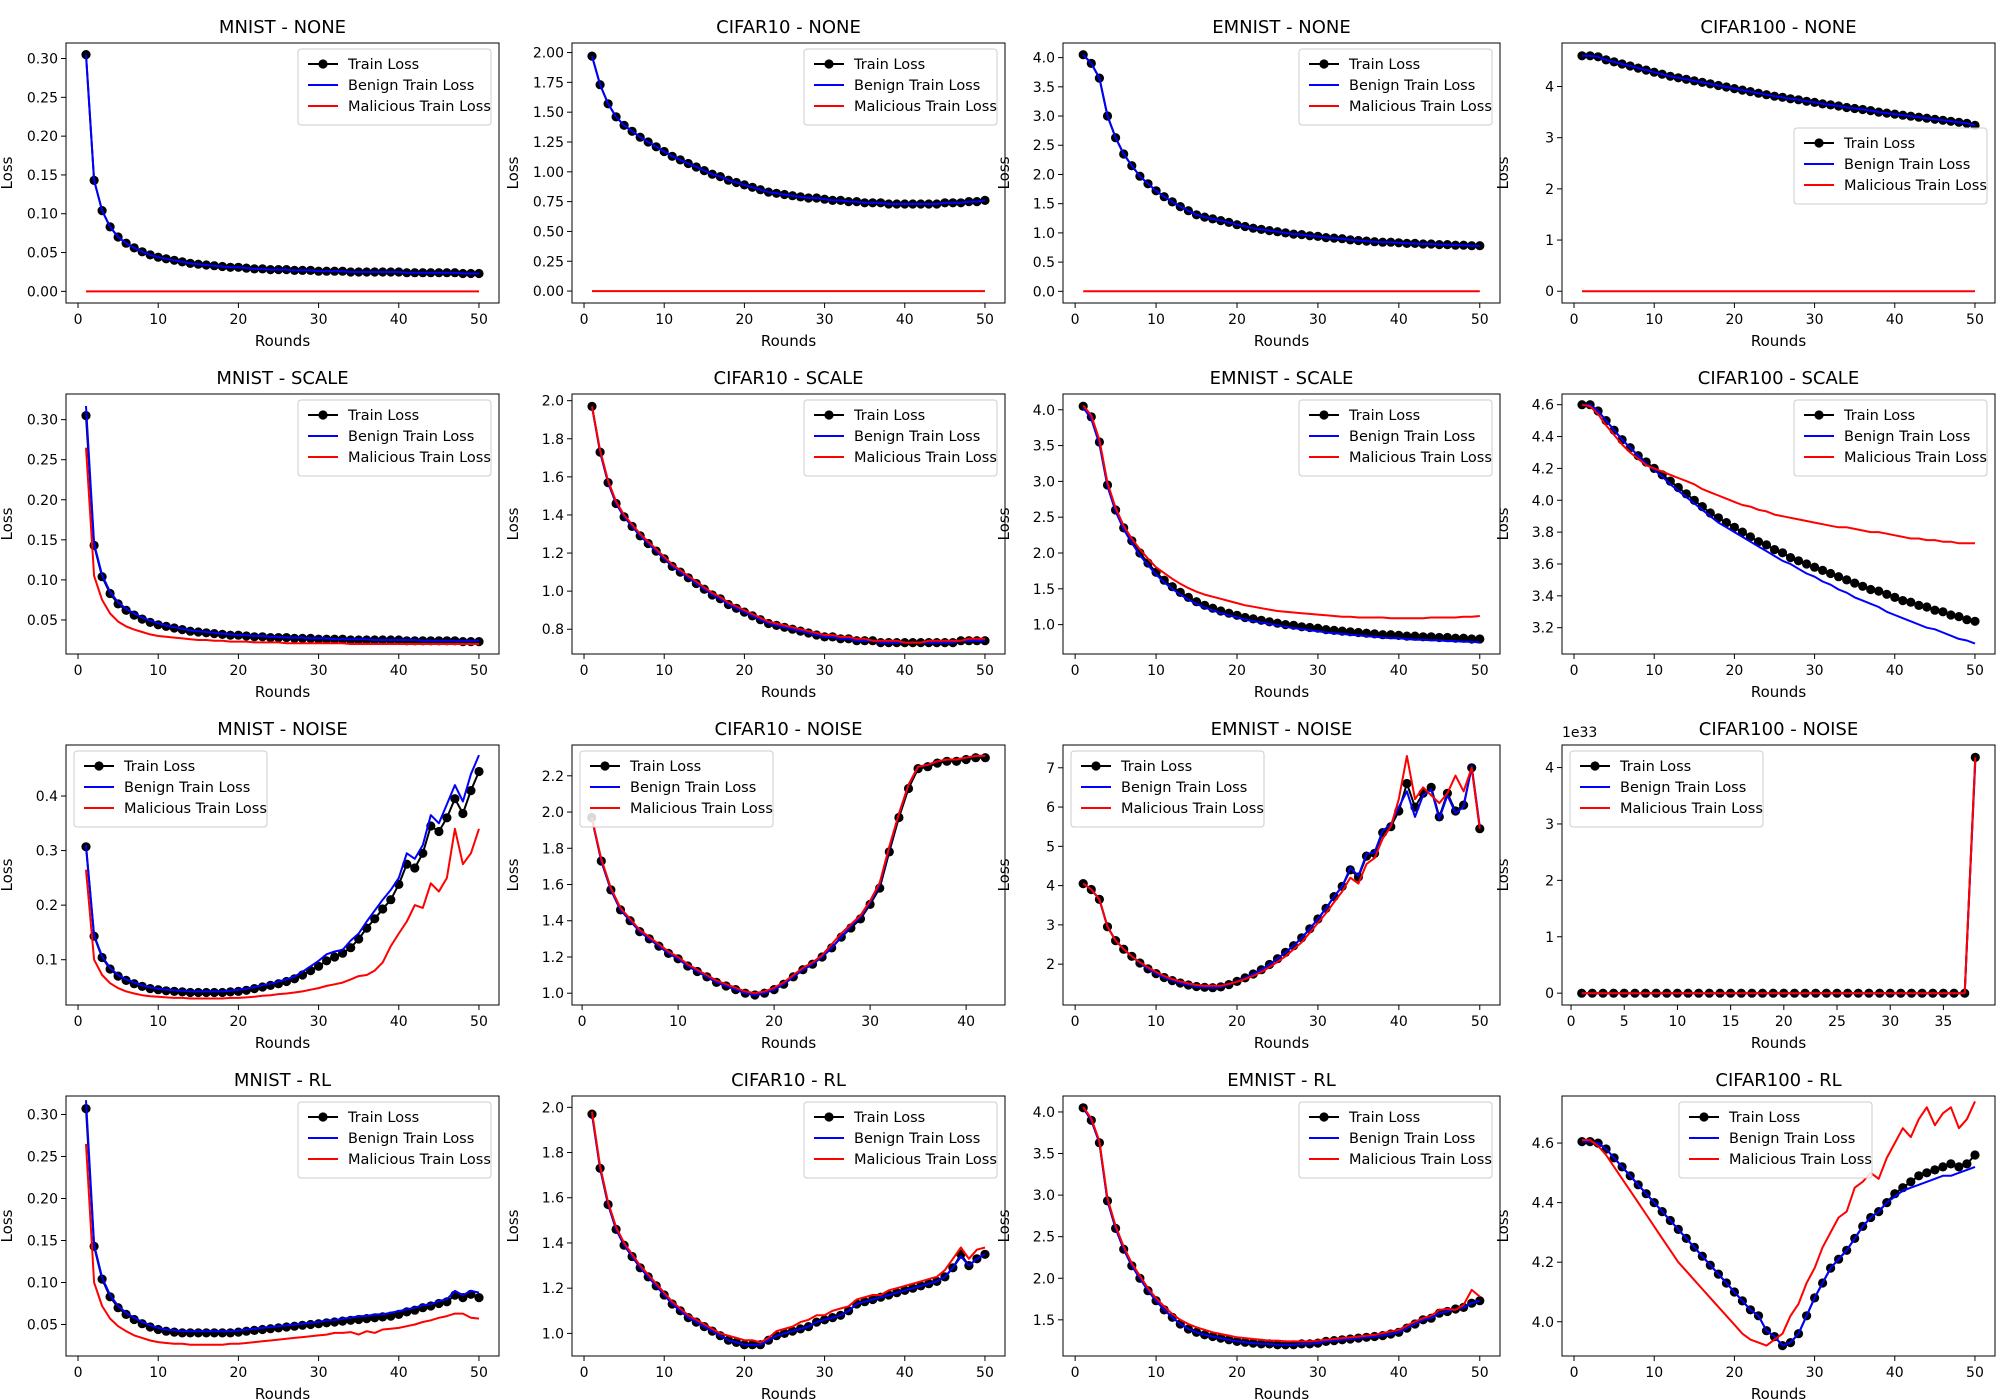 The image size is (2000, 1400). What do you see at coordinates (1543, 565) in the screenshot?
I see `y-tick-label: 3.6` at bounding box center [1543, 565].